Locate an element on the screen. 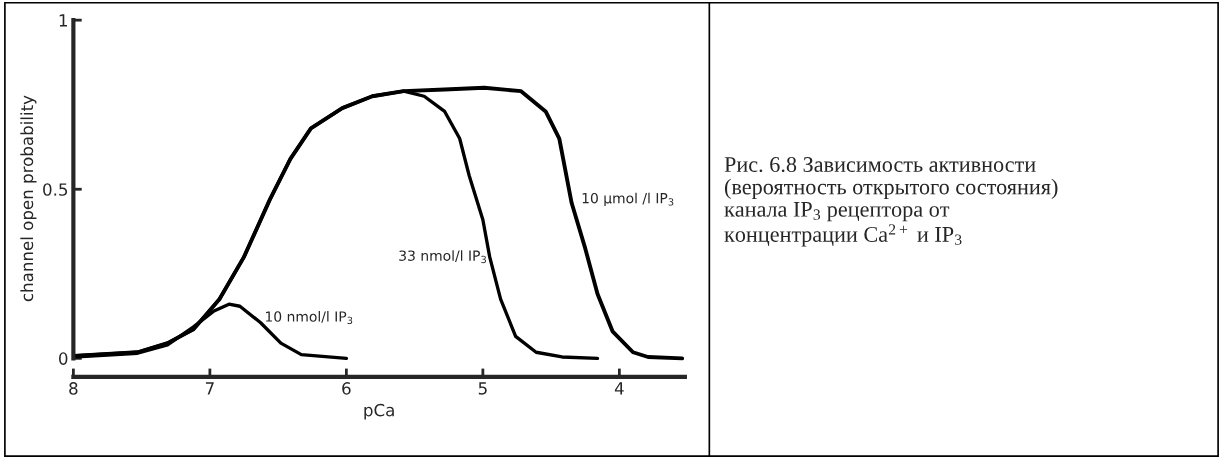 Image resolution: width=1223 pixels, height=458 pixels. series-label: 33 nmol/l IP$_{3}$ is located at coordinates (442, 257).